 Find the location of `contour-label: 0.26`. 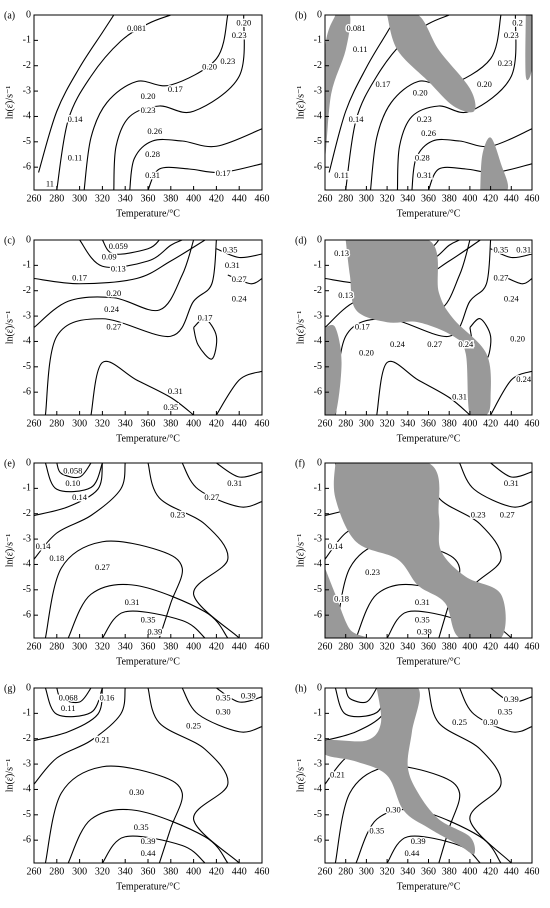

contour-label: 0.26 is located at coordinates (428, 133).